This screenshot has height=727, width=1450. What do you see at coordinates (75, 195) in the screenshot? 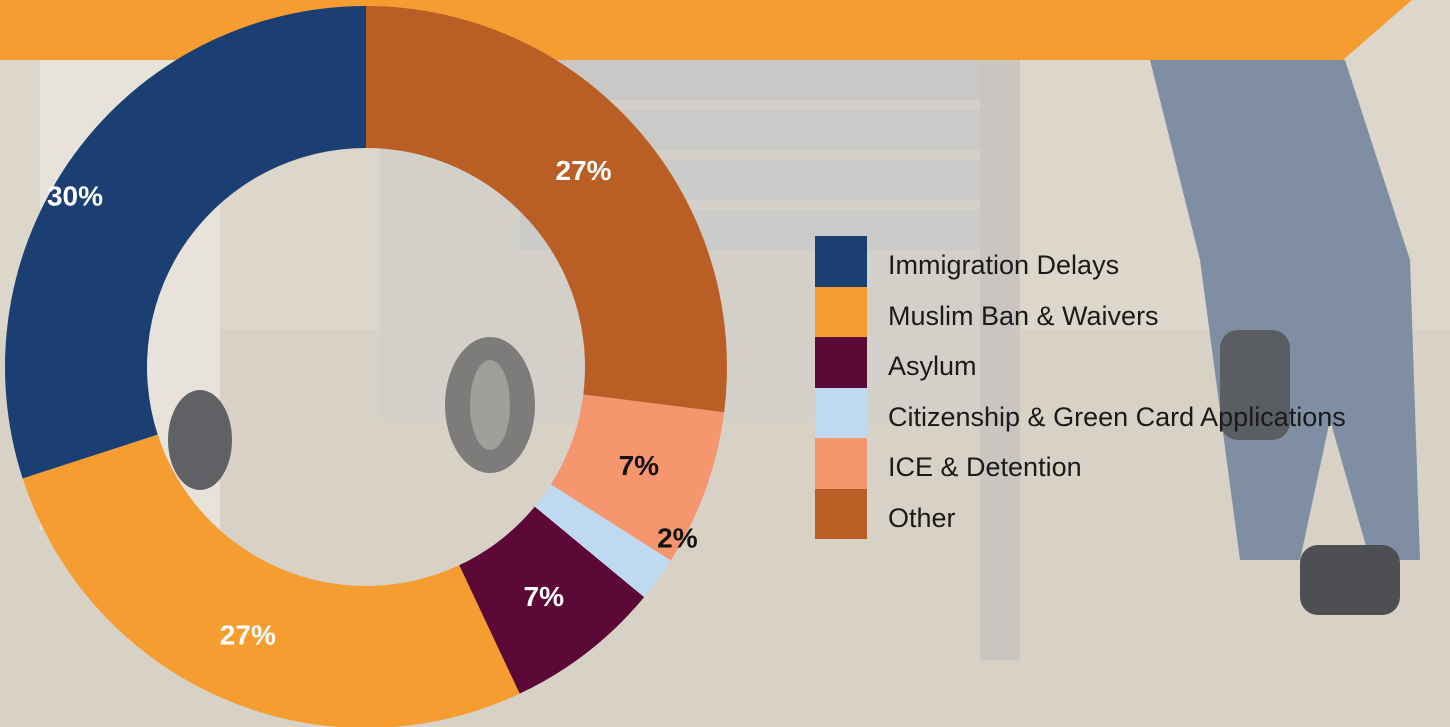
I see `slice-value-label: 30%` at bounding box center [75, 195].